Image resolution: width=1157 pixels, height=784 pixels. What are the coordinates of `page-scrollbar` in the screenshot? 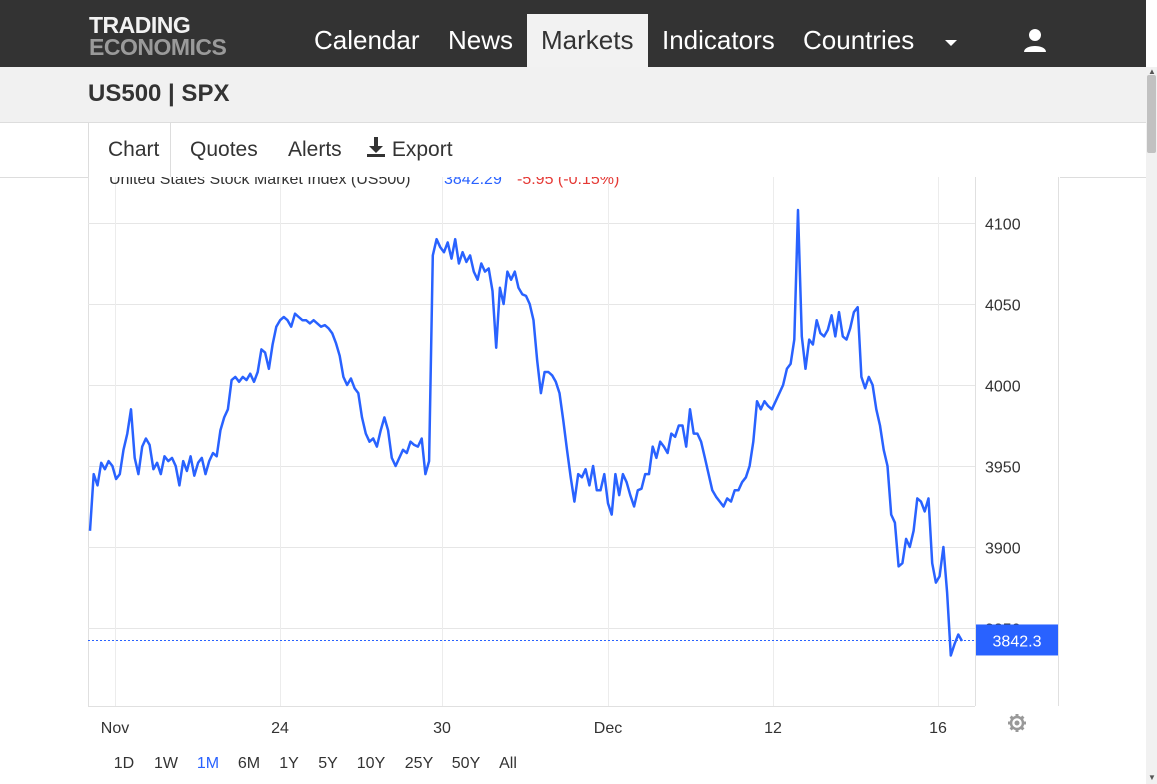 It's located at (1151, 425).